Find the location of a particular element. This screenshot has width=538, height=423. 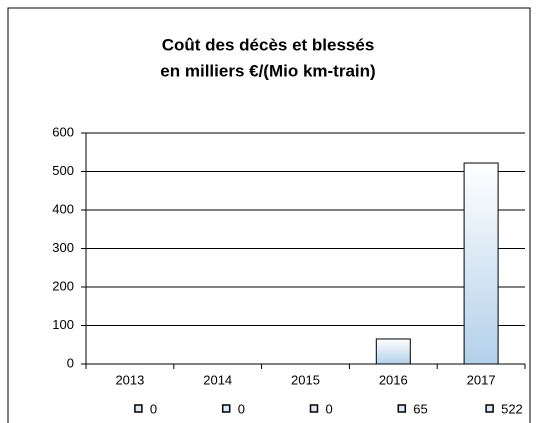

y-tick-label: 600 is located at coordinates (63, 131).